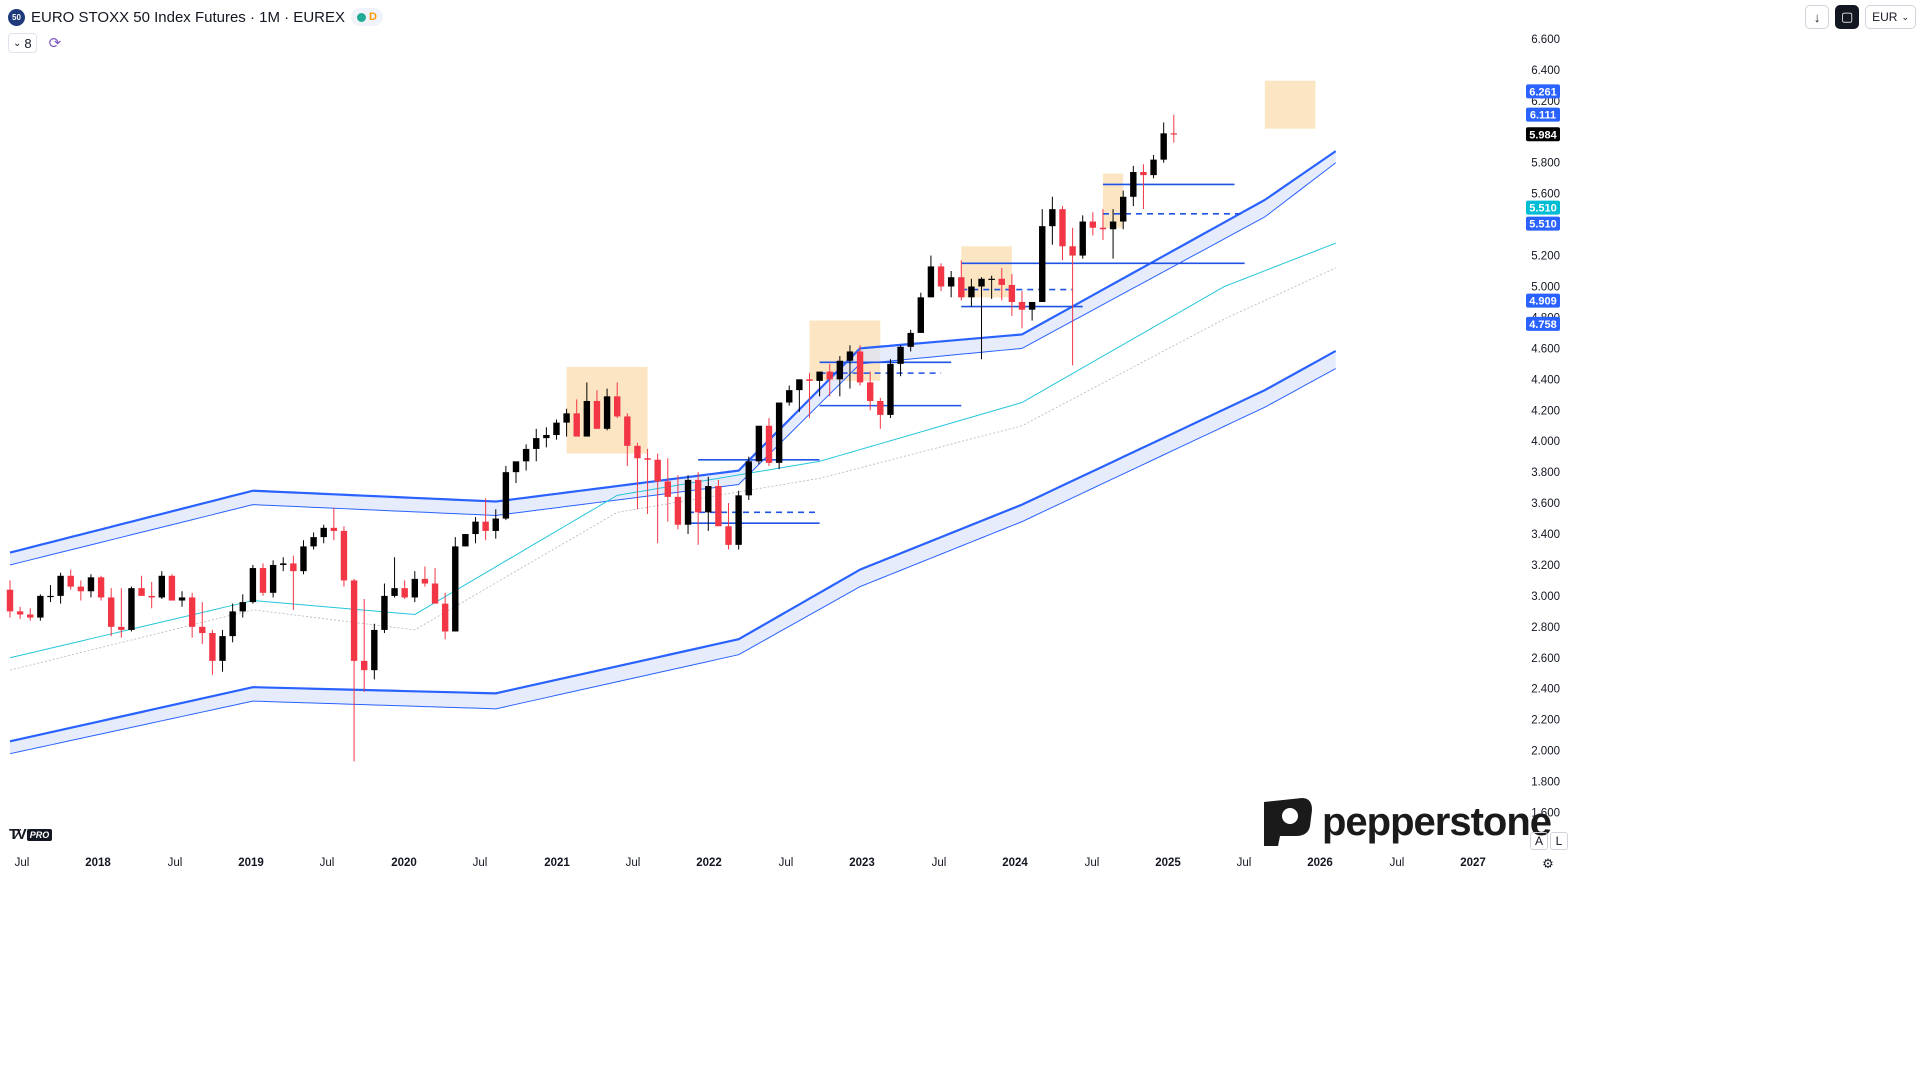  I want to click on indicator-toggle: ⌄ 8, so click(22, 43).